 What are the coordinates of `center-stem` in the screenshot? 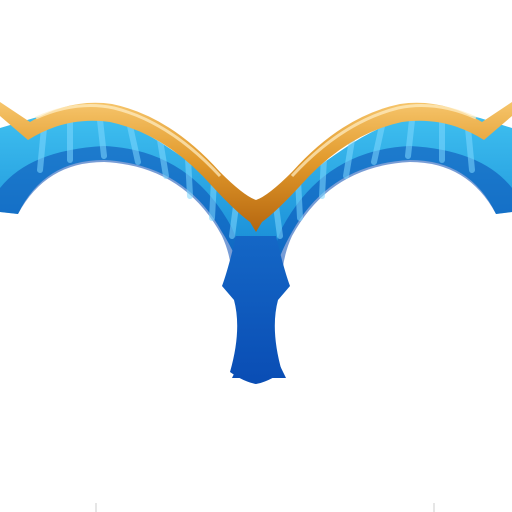 It's located at (256, 310).